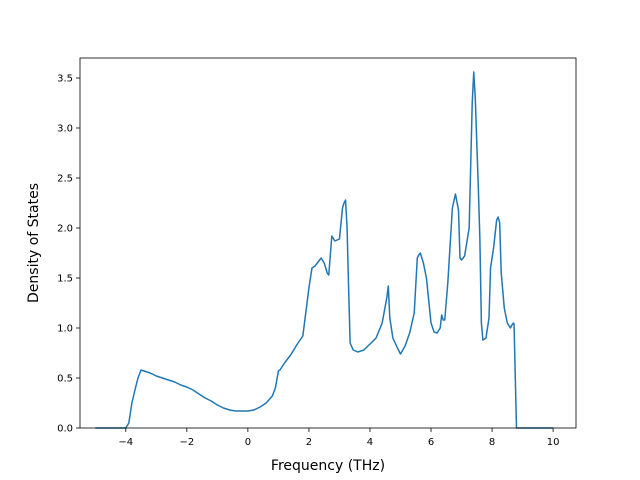 The height and width of the screenshot is (480, 640). What do you see at coordinates (65, 79) in the screenshot?
I see `y-tick-label: 3.5` at bounding box center [65, 79].